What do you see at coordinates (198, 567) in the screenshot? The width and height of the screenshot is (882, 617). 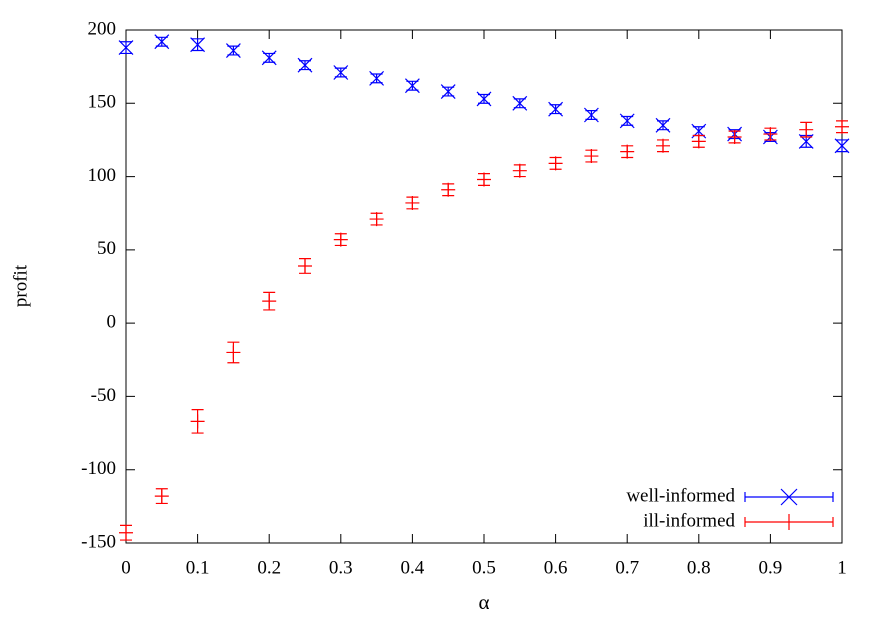 I see `x-tick-label: 0.1` at bounding box center [198, 567].